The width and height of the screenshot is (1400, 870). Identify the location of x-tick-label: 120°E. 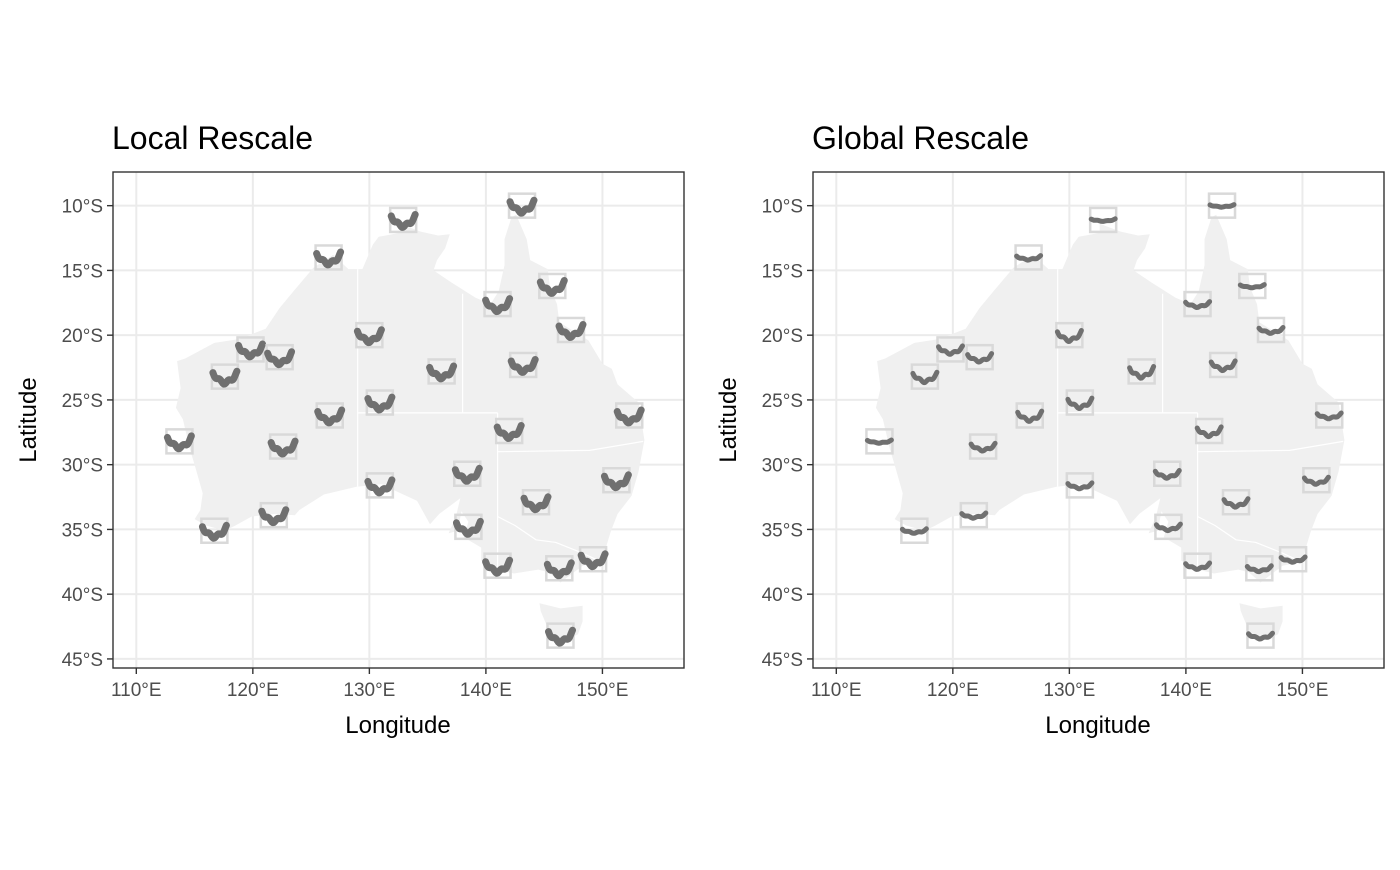
(253, 690).